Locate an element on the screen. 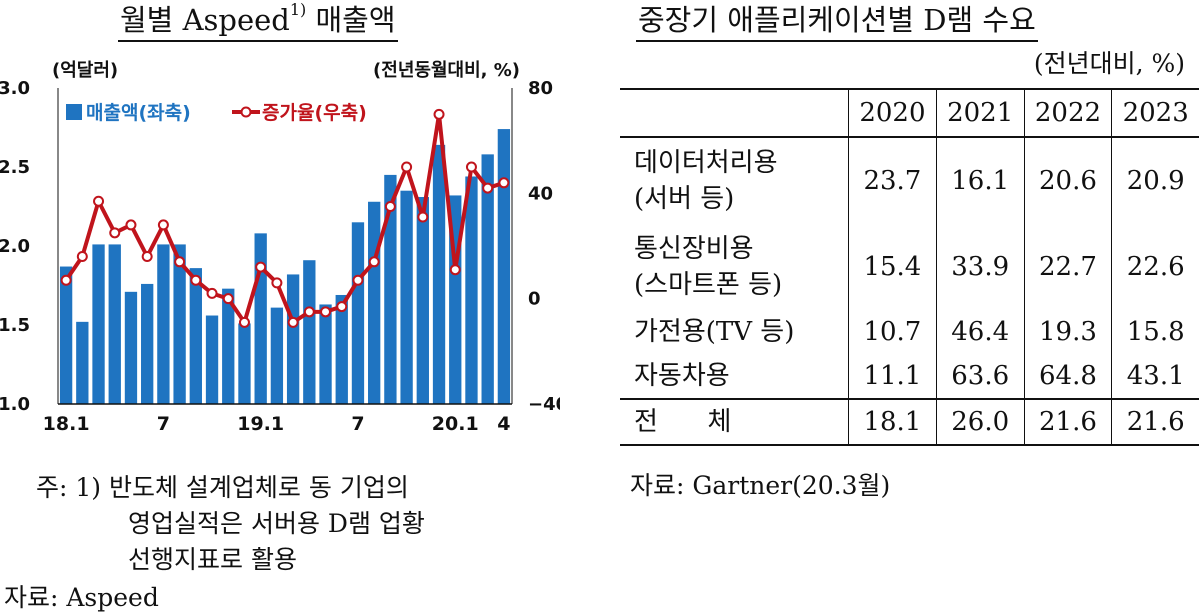  col-header-2023: 2023 is located at coordinates (1155, 113).